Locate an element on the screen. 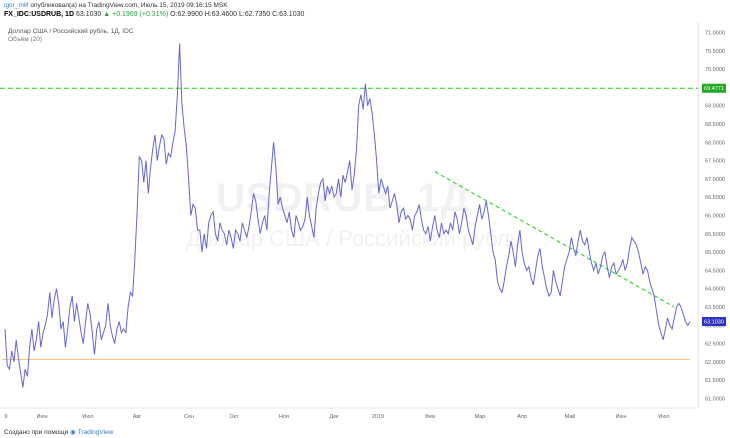  y-tick-label: 64.5000 is located at coordinates (715, 271).